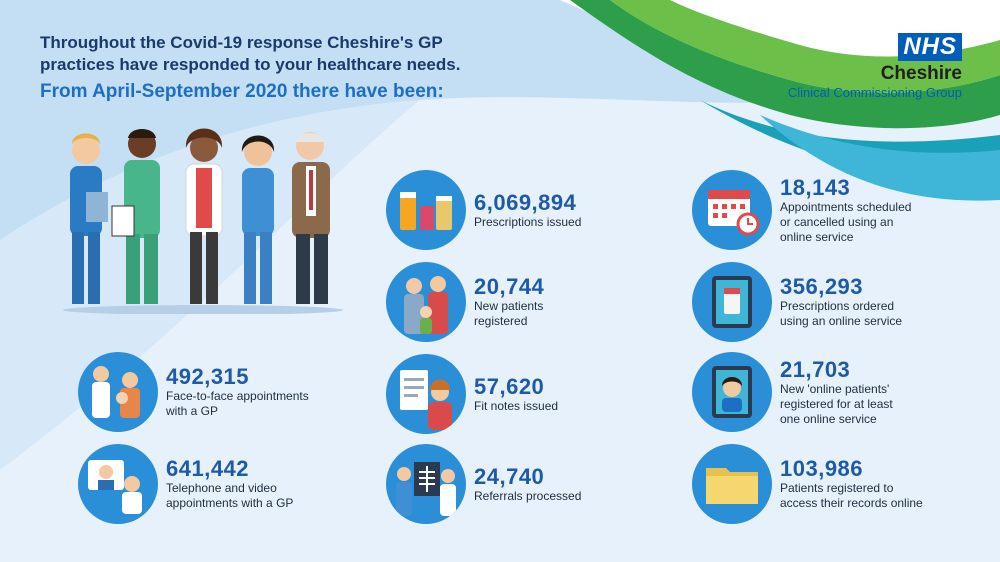 Image resolution: width=1000 pixels, height=562 pixels. Describe the element at coordinates (837, 488) in the screenshot. I see `stat-description: Patients registered to` at that location.